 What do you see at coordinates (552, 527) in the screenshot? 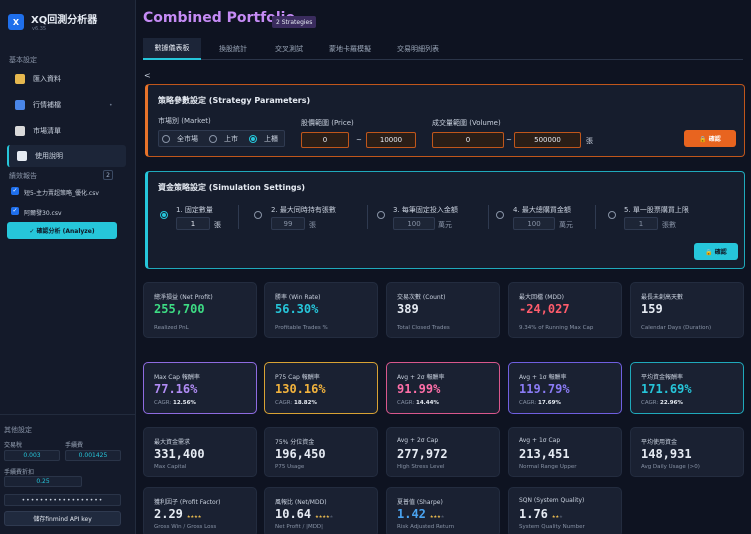
I see `metric-sub: System Quality Number` at bounding box center [552, 527].